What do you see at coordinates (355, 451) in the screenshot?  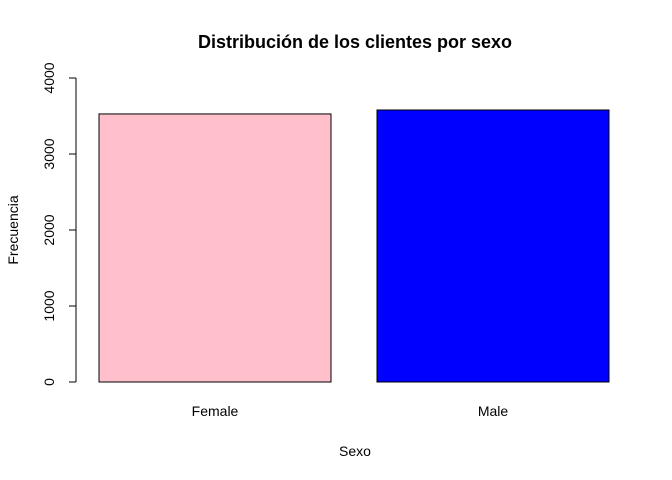 I see `x-axis-label: Sexo` at bounding box center [355, 451].